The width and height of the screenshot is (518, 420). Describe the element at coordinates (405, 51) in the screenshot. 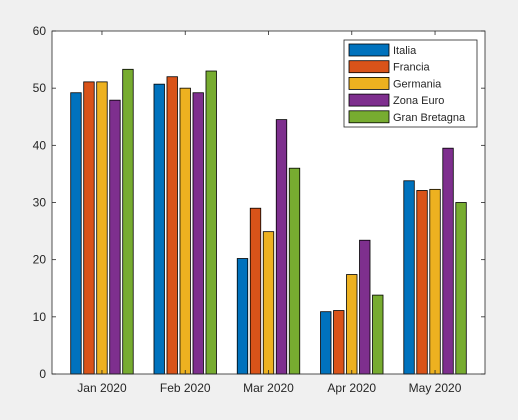

I see `legend-label-italia: Italia` at that location.